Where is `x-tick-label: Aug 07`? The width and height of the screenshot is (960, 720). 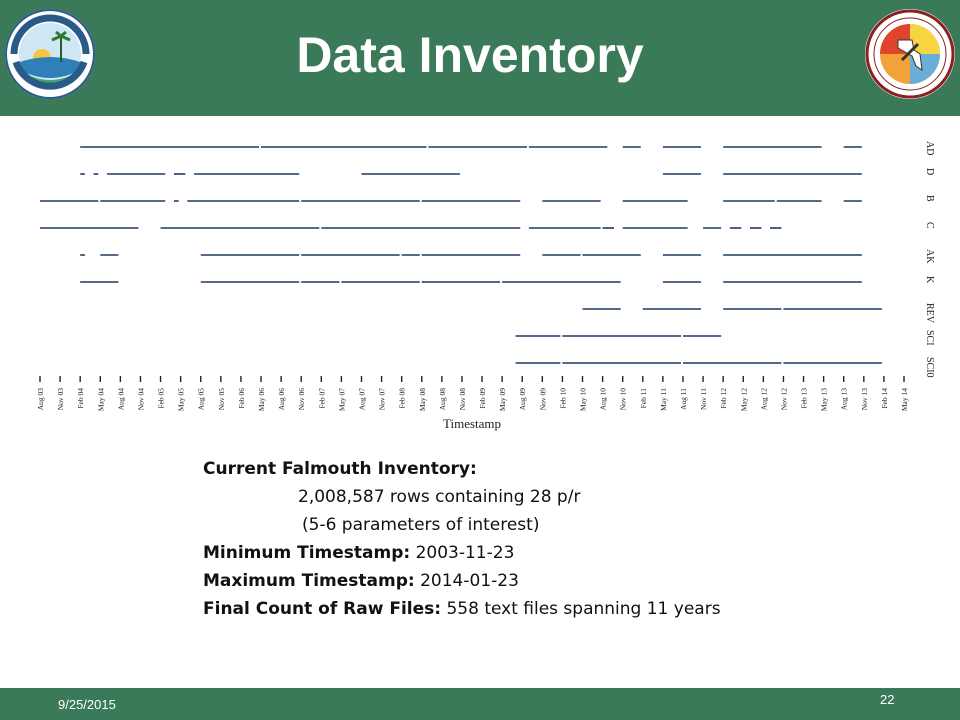 x-tick-label: Aug 07 is located at coordinates (361, 399).